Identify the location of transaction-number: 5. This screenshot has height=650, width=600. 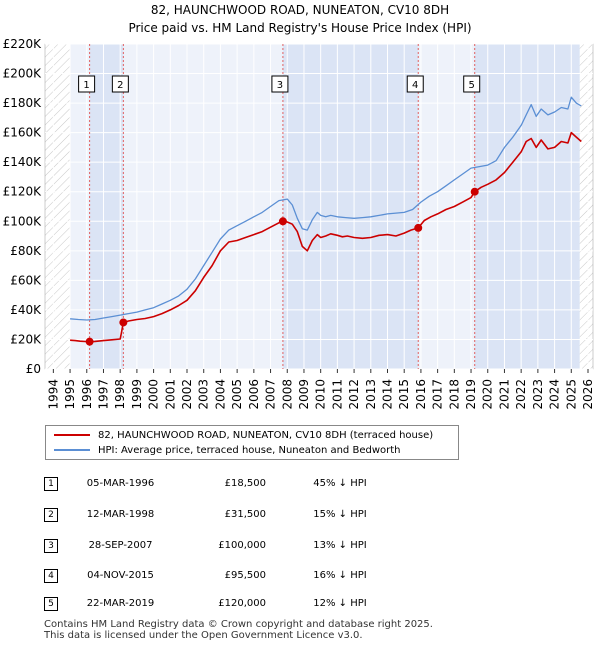
(51, 604).